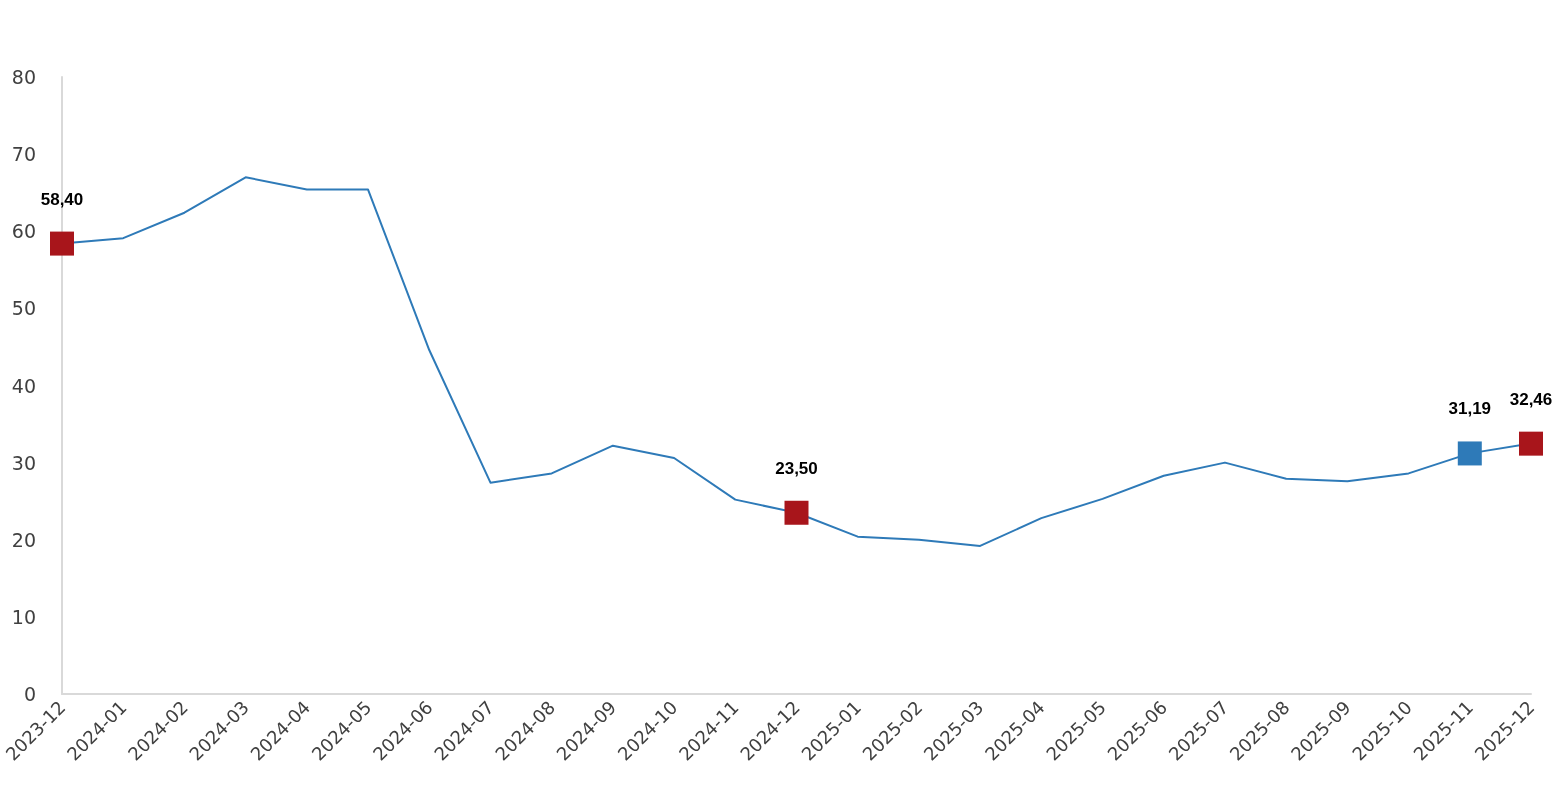 The width and height of the screenshot is (1556, 800). What do you see at coordinates (29, 694) in the screenshot?
I see `y-tick-label: 0` at bounding box center [29, 694].